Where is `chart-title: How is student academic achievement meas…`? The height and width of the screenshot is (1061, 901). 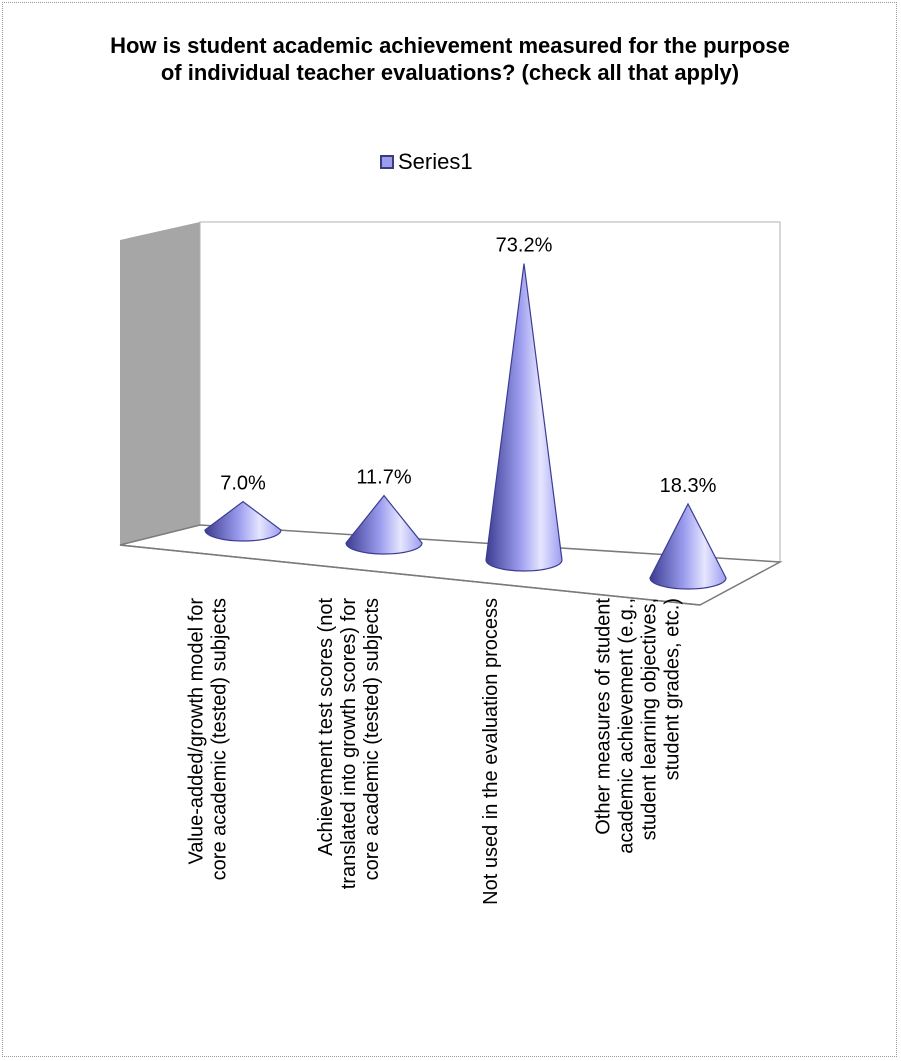
chart-title: How is student academic achievement meas… is located at coordinates (450, 59).